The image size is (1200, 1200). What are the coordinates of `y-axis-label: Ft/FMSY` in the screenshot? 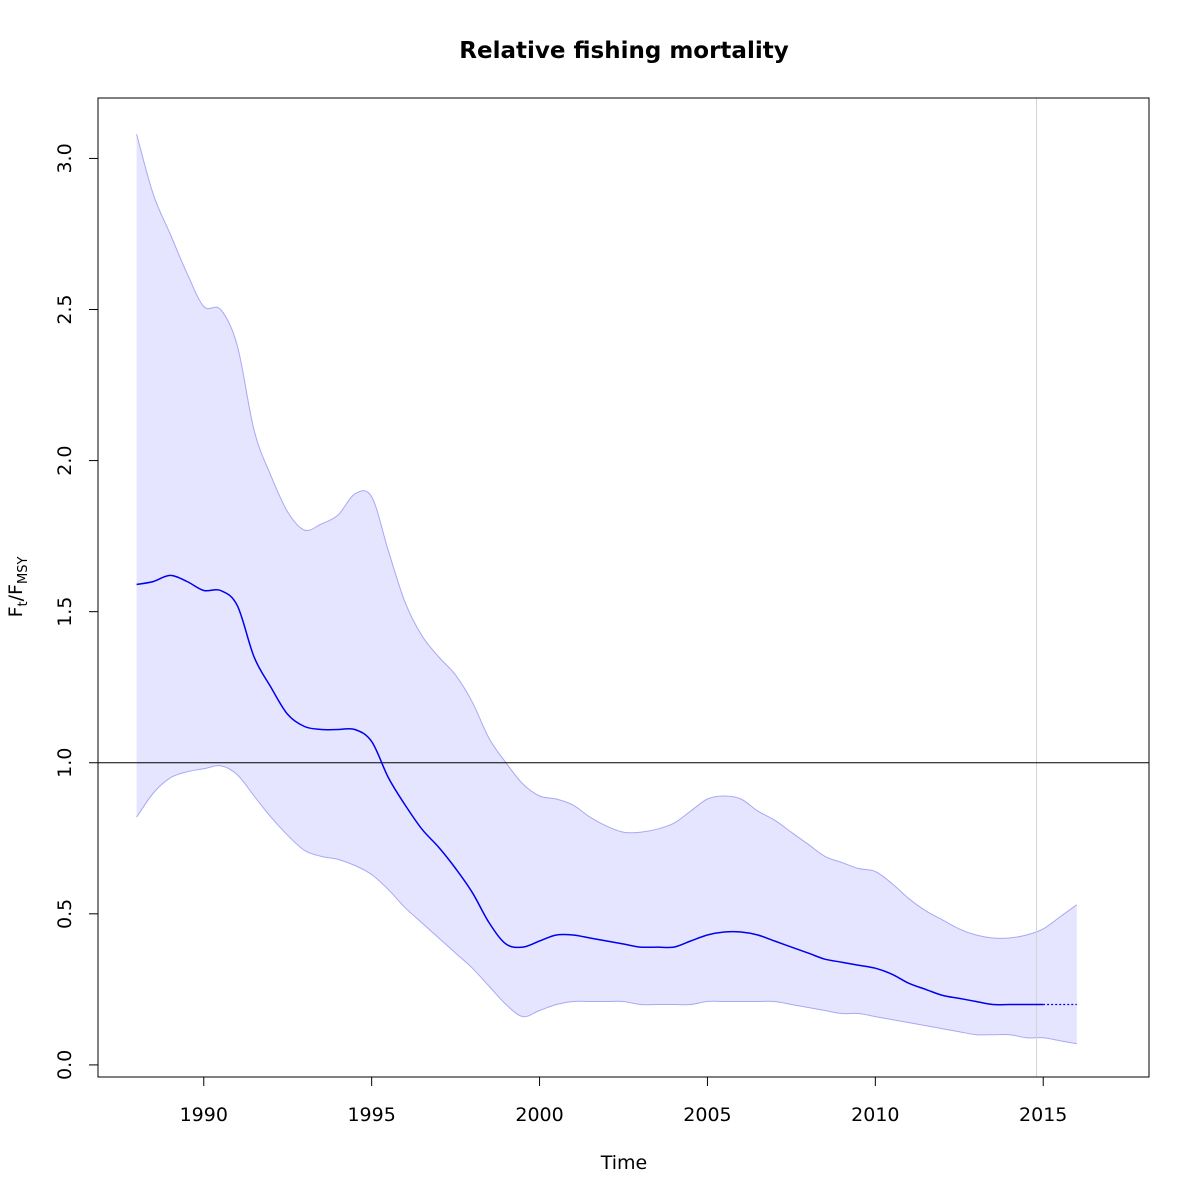 It's located at (18, 587).